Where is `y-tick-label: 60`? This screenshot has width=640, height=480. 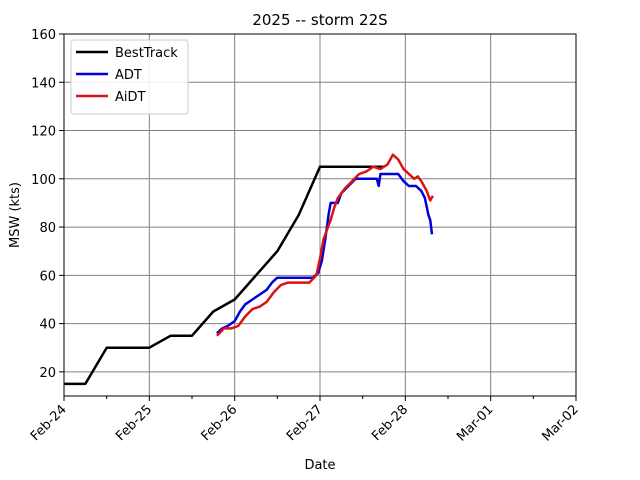 y-tick-label: 60 is located at coordinates (47, 276).